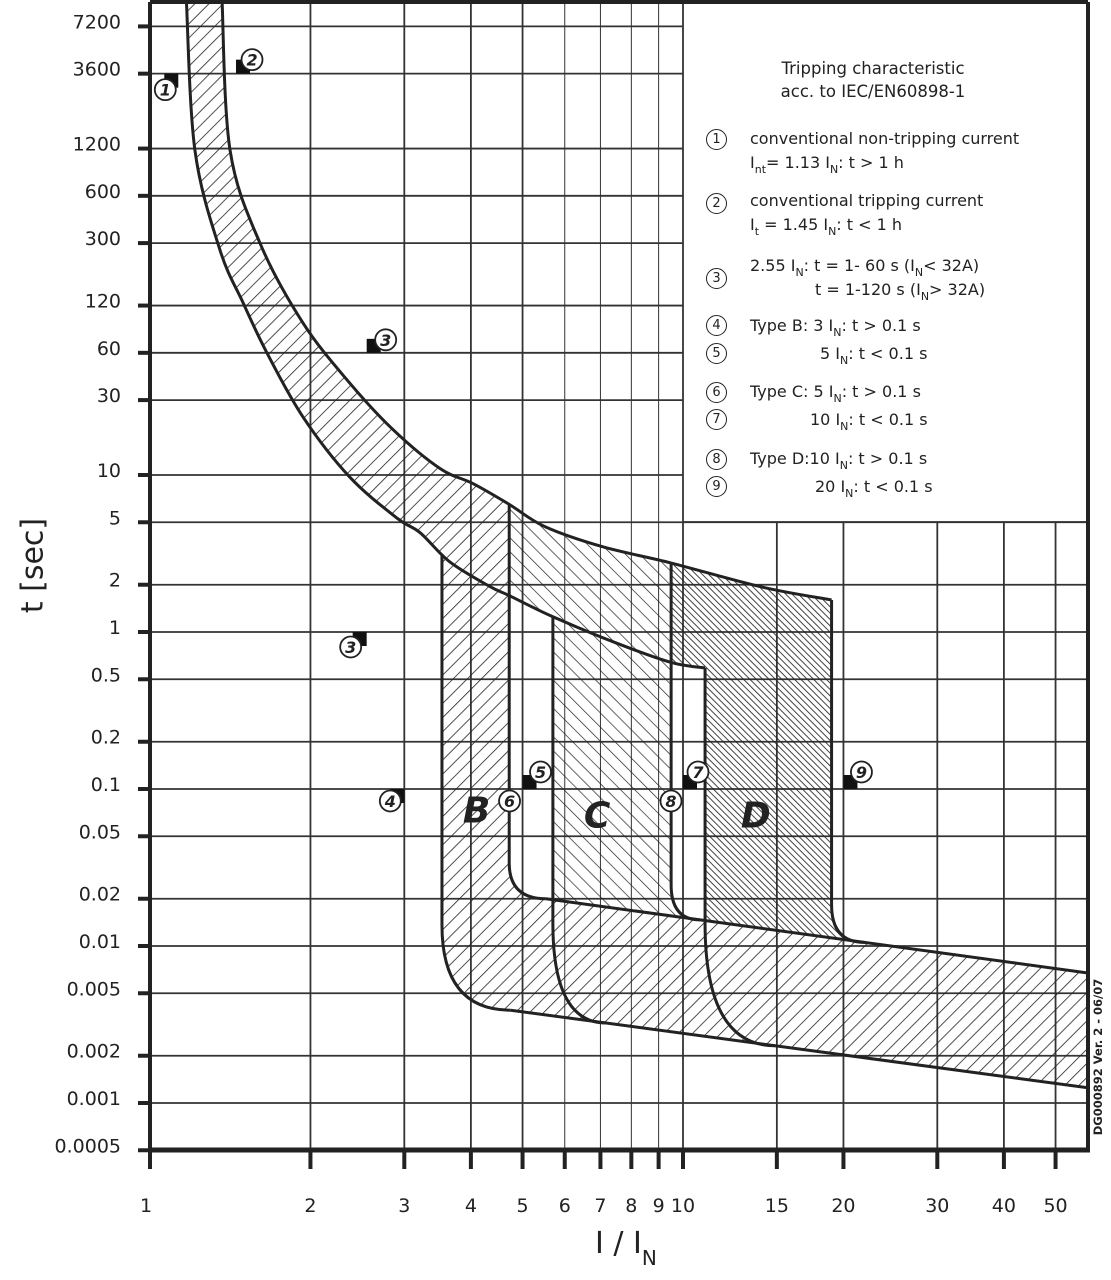 This screenshot has width=1111, height=1280. What do you see at coordinates (94, 1099) in the screenshot?
I see `y-tick-label: 0.001` at bounding box center [94, 1099].